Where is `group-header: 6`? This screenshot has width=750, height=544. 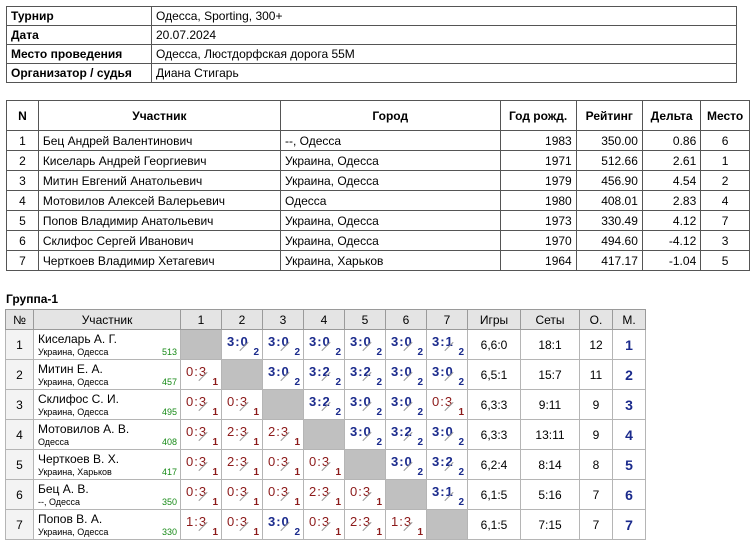
group-header: 6 is located at coordinates (406, 319).